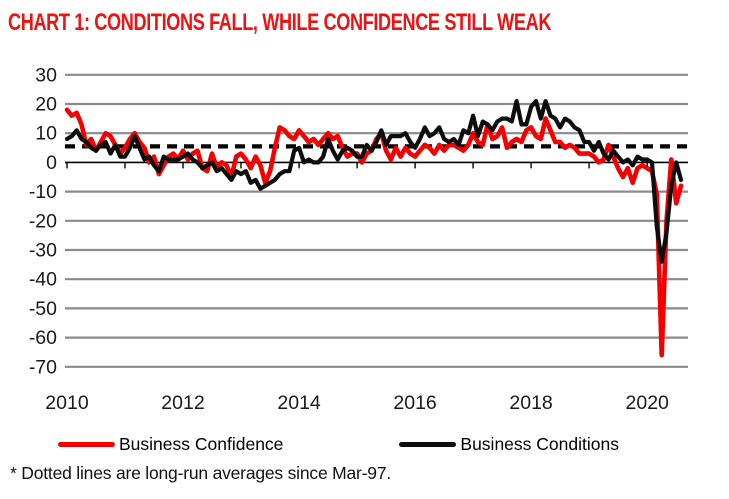 This screenshot has height=499, width=729. What do you see at coordinates (67, 403) in the screenshot?
I see `x-tick-label: 2010` at bounding box center [67, 403].